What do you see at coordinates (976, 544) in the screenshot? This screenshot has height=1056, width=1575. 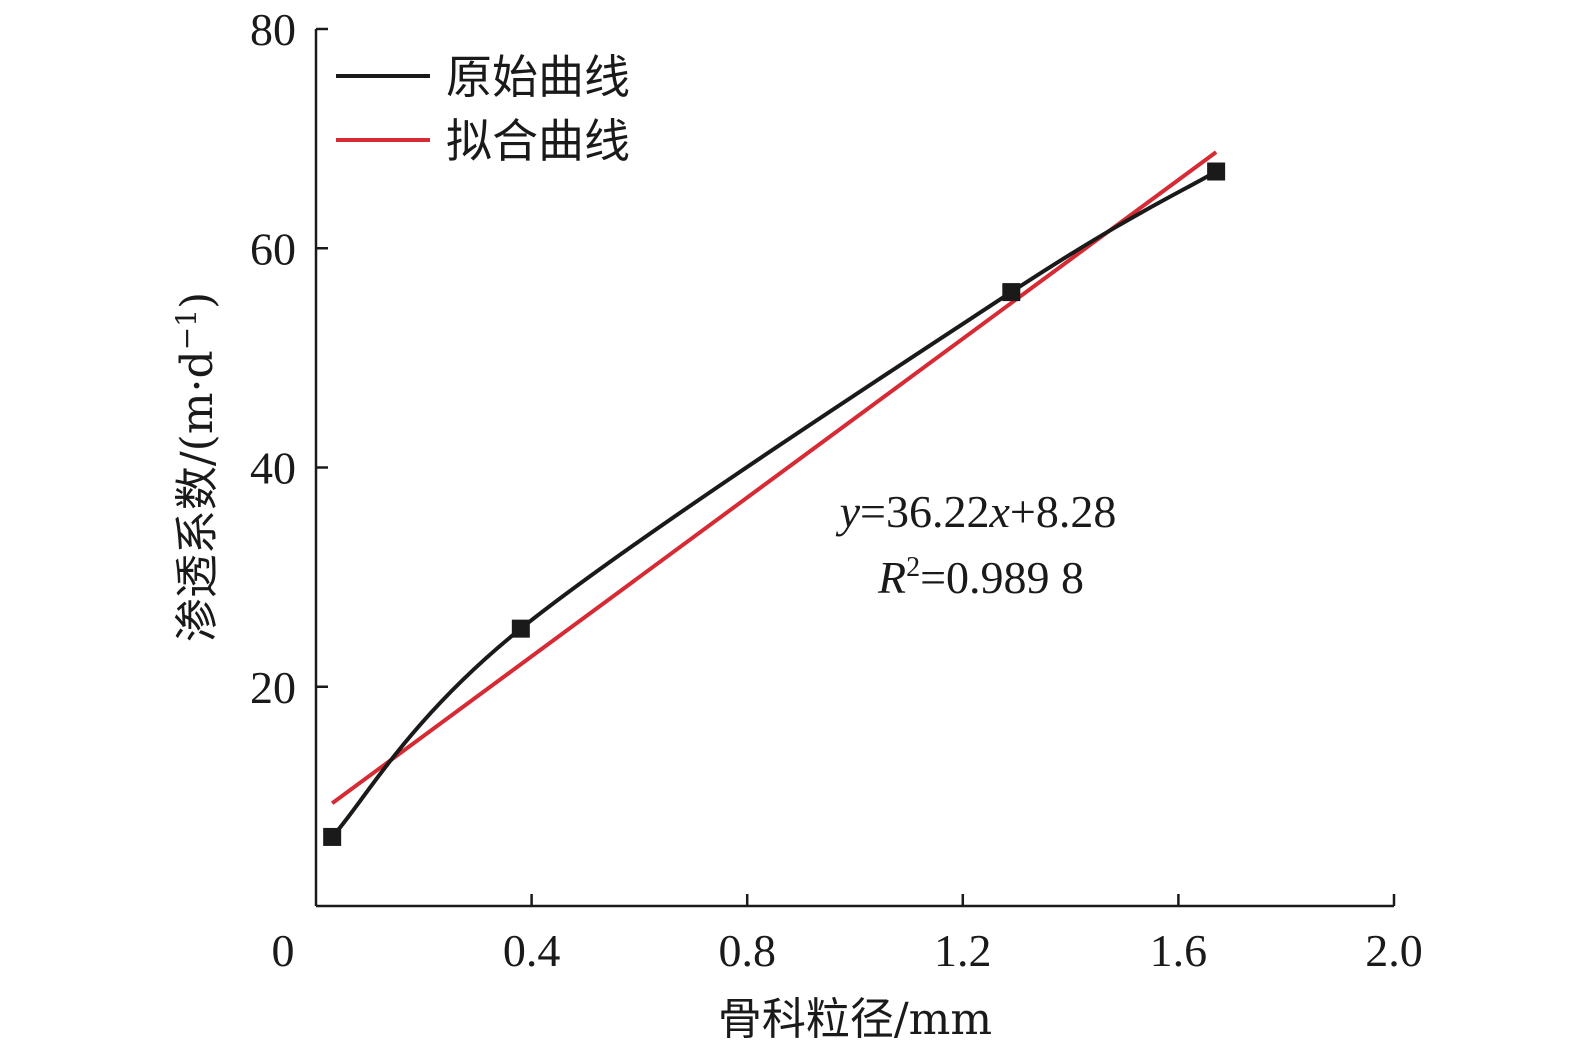 I see `regression-annotation: y=36.22x+8.28 R2=0.989 8` at bounding box center [976, 544].